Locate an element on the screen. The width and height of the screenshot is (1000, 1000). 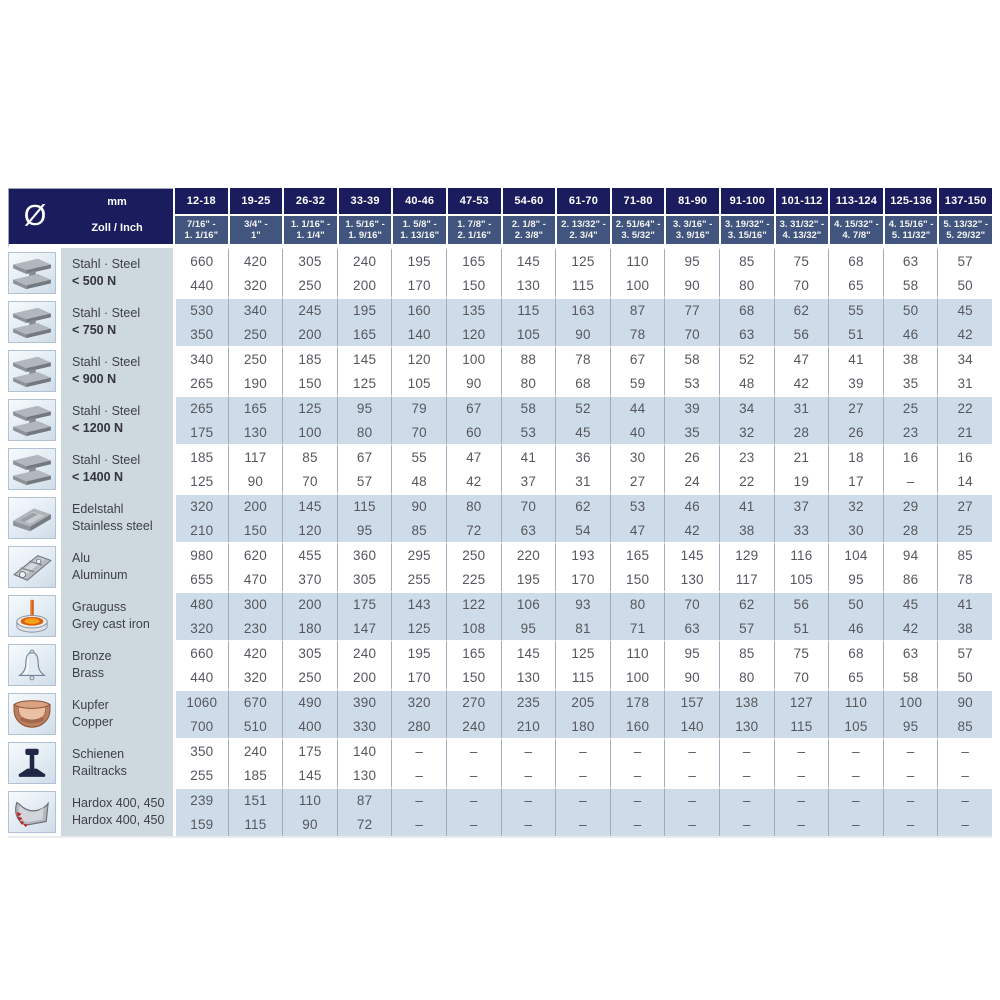
value-cell: 140 130 is located at coordinates (364, 762).